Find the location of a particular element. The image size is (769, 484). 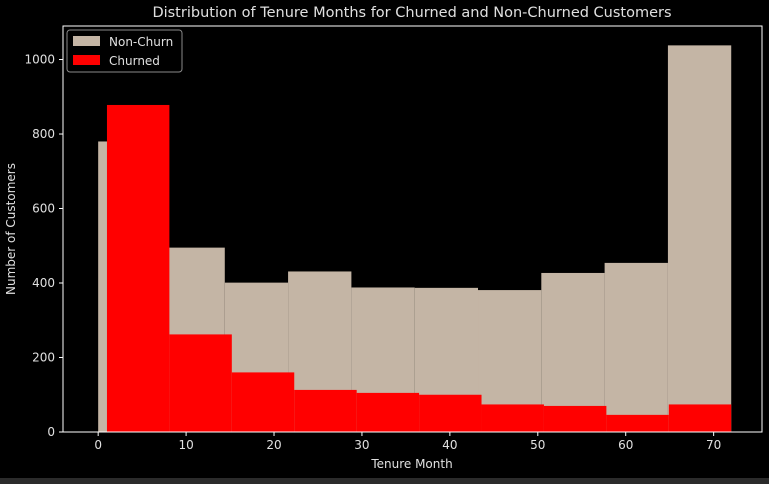

y-tick-label: 1000 is located at coordinates (39, 60).